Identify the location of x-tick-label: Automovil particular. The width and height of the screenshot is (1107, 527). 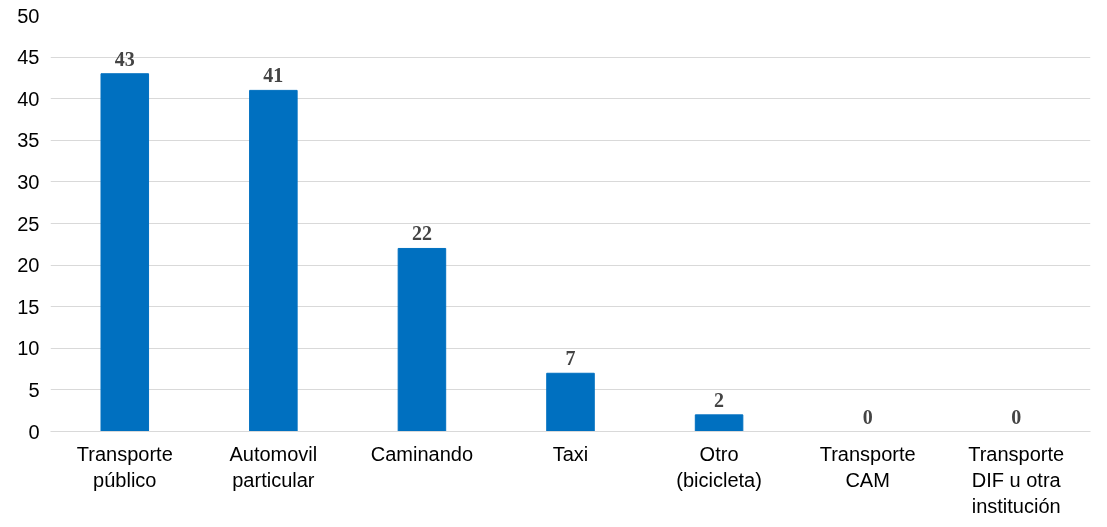
(273, 466).